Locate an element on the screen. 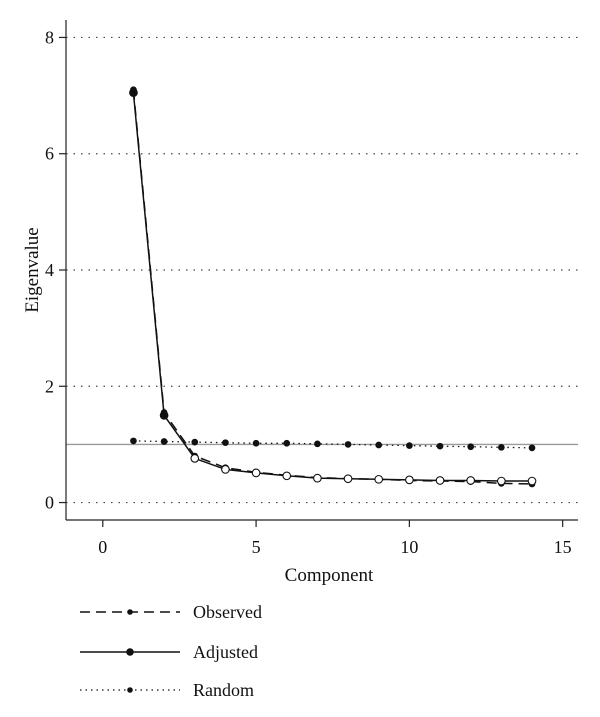 The height and width of the screenshot is (717, 600). y-tick-label: 4 is located at coordinates (49, 270).